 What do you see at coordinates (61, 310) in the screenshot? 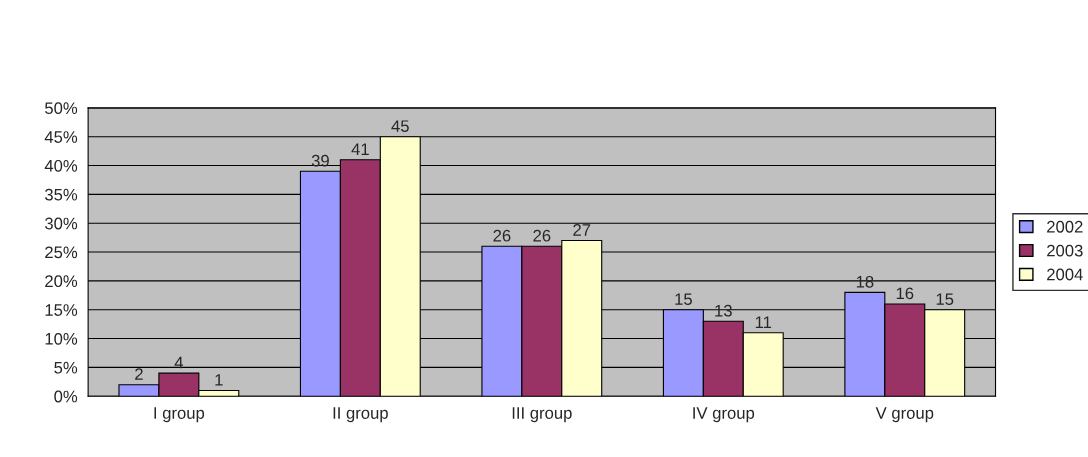
I see `y-tick-label: 15%` at bounding box center [61, 310].